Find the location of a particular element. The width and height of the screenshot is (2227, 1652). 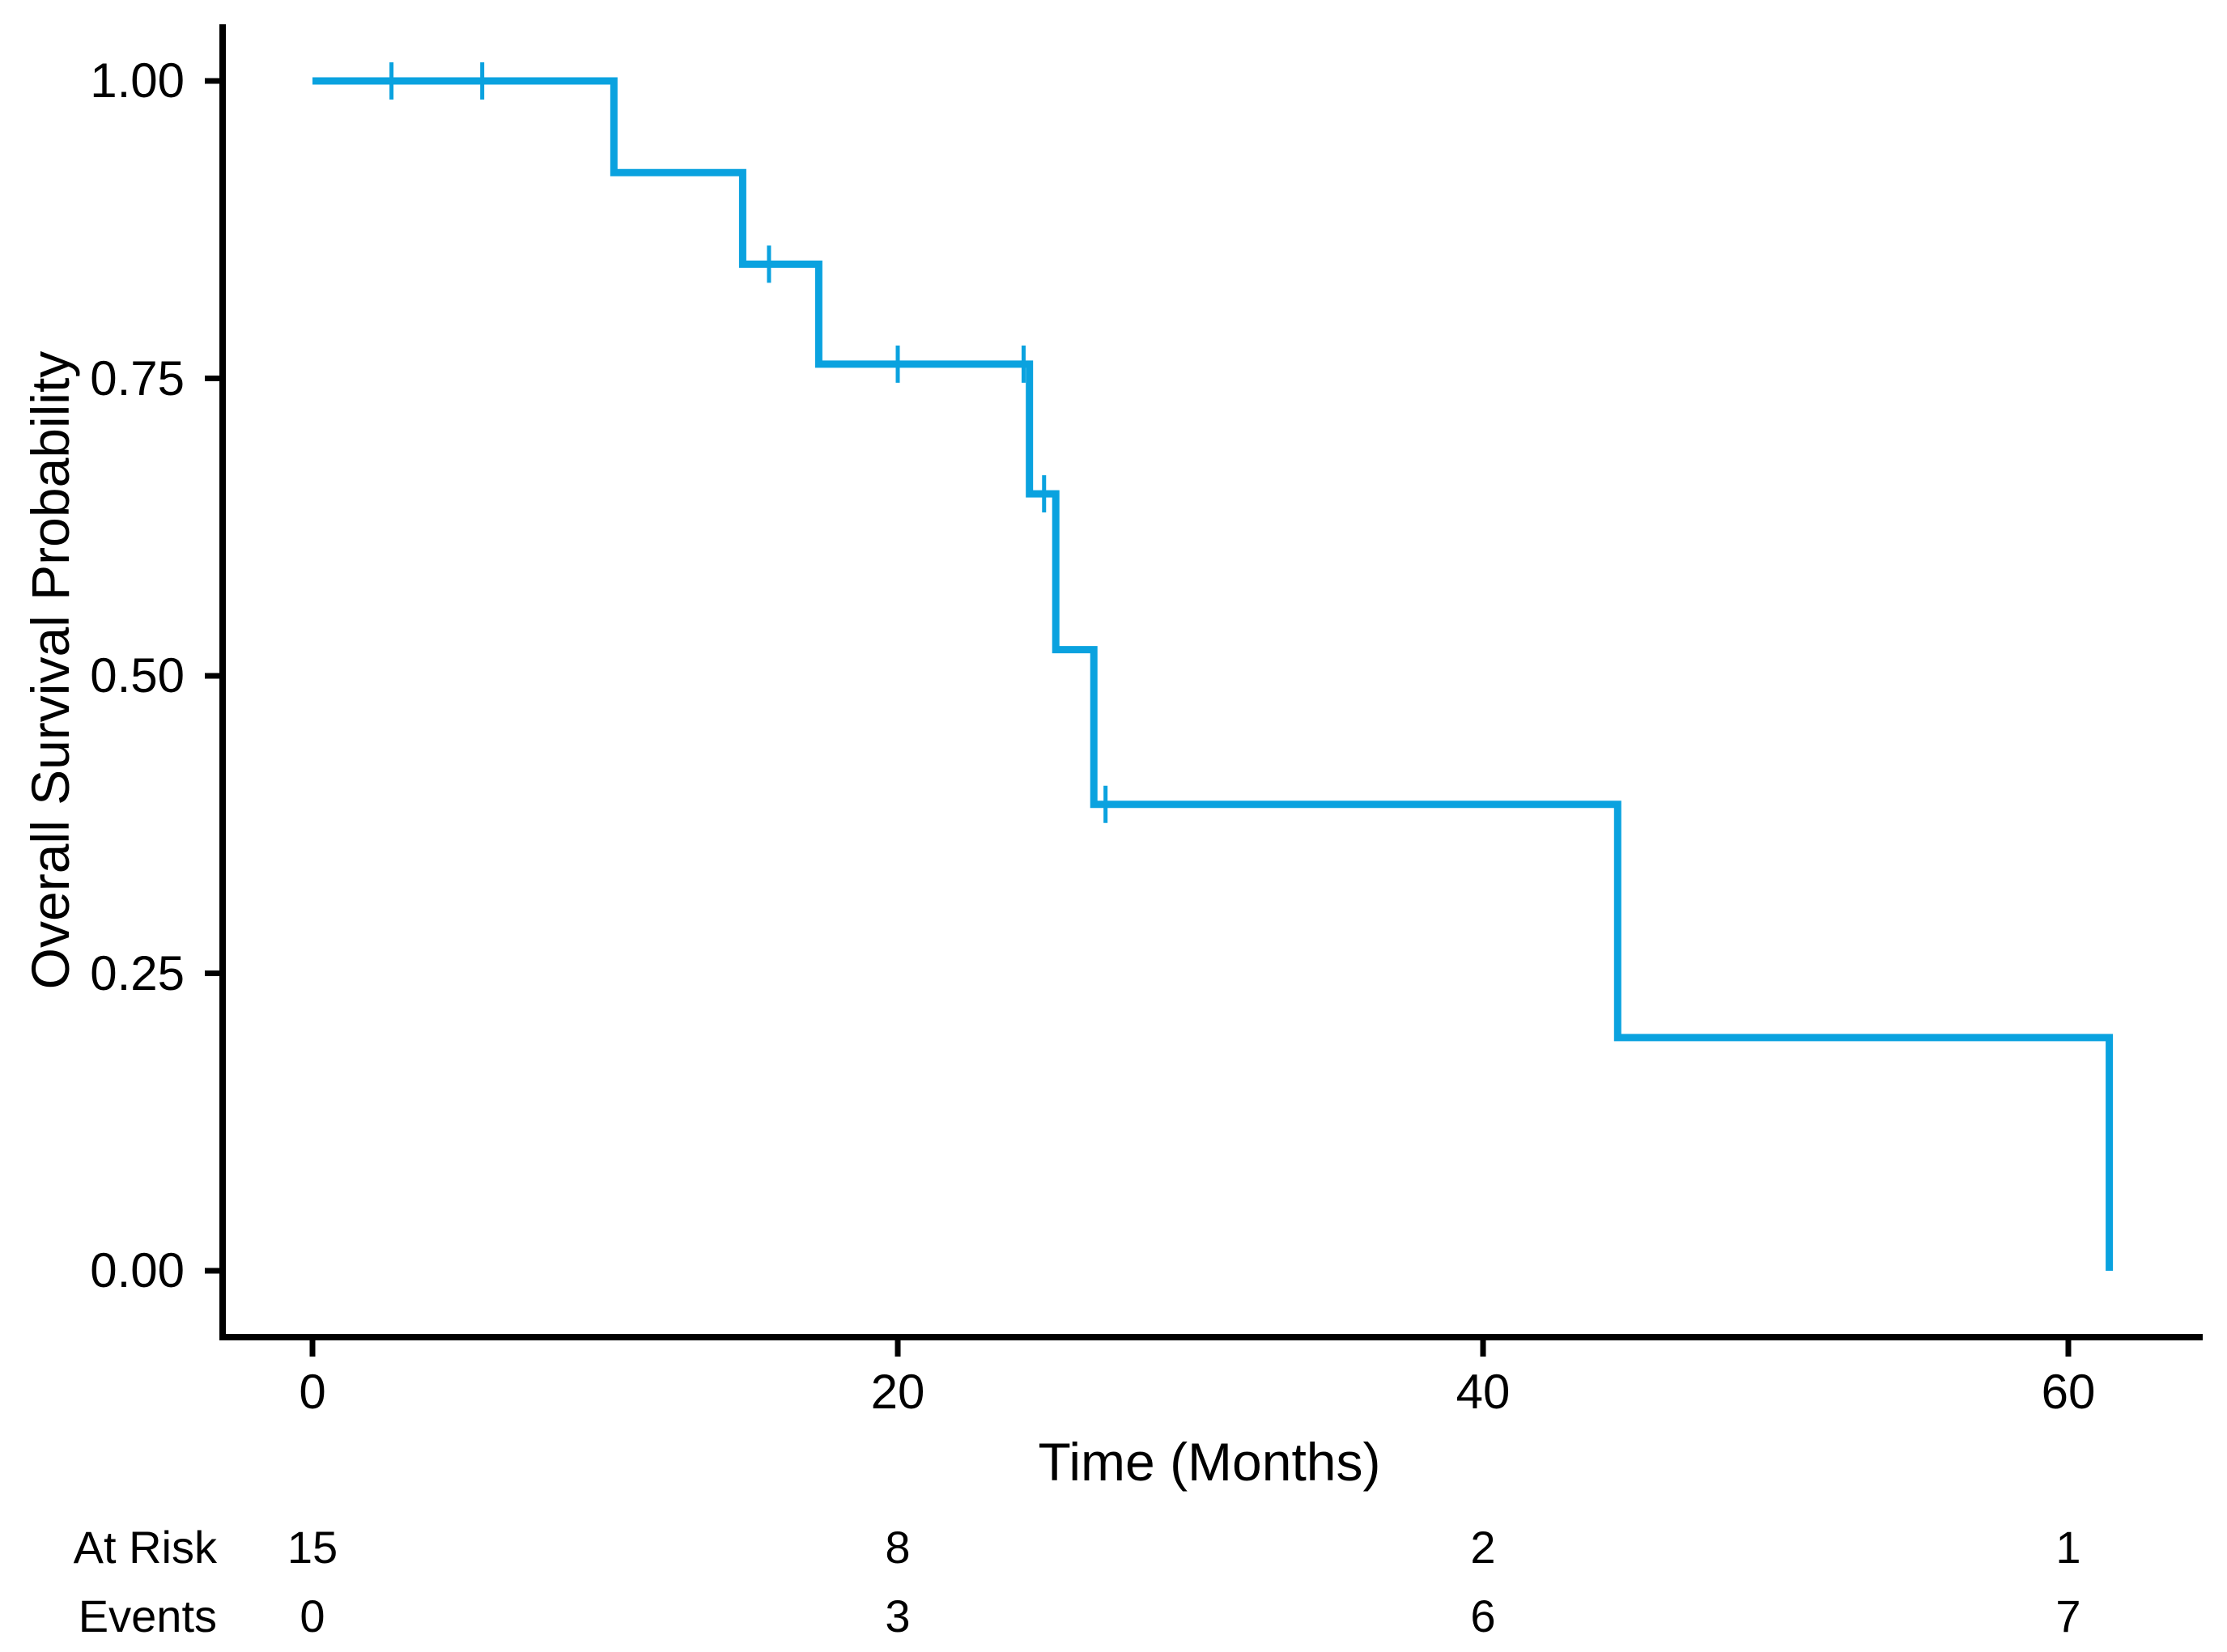

x-tick-label: 0 is located at coordinates (313, 1392).